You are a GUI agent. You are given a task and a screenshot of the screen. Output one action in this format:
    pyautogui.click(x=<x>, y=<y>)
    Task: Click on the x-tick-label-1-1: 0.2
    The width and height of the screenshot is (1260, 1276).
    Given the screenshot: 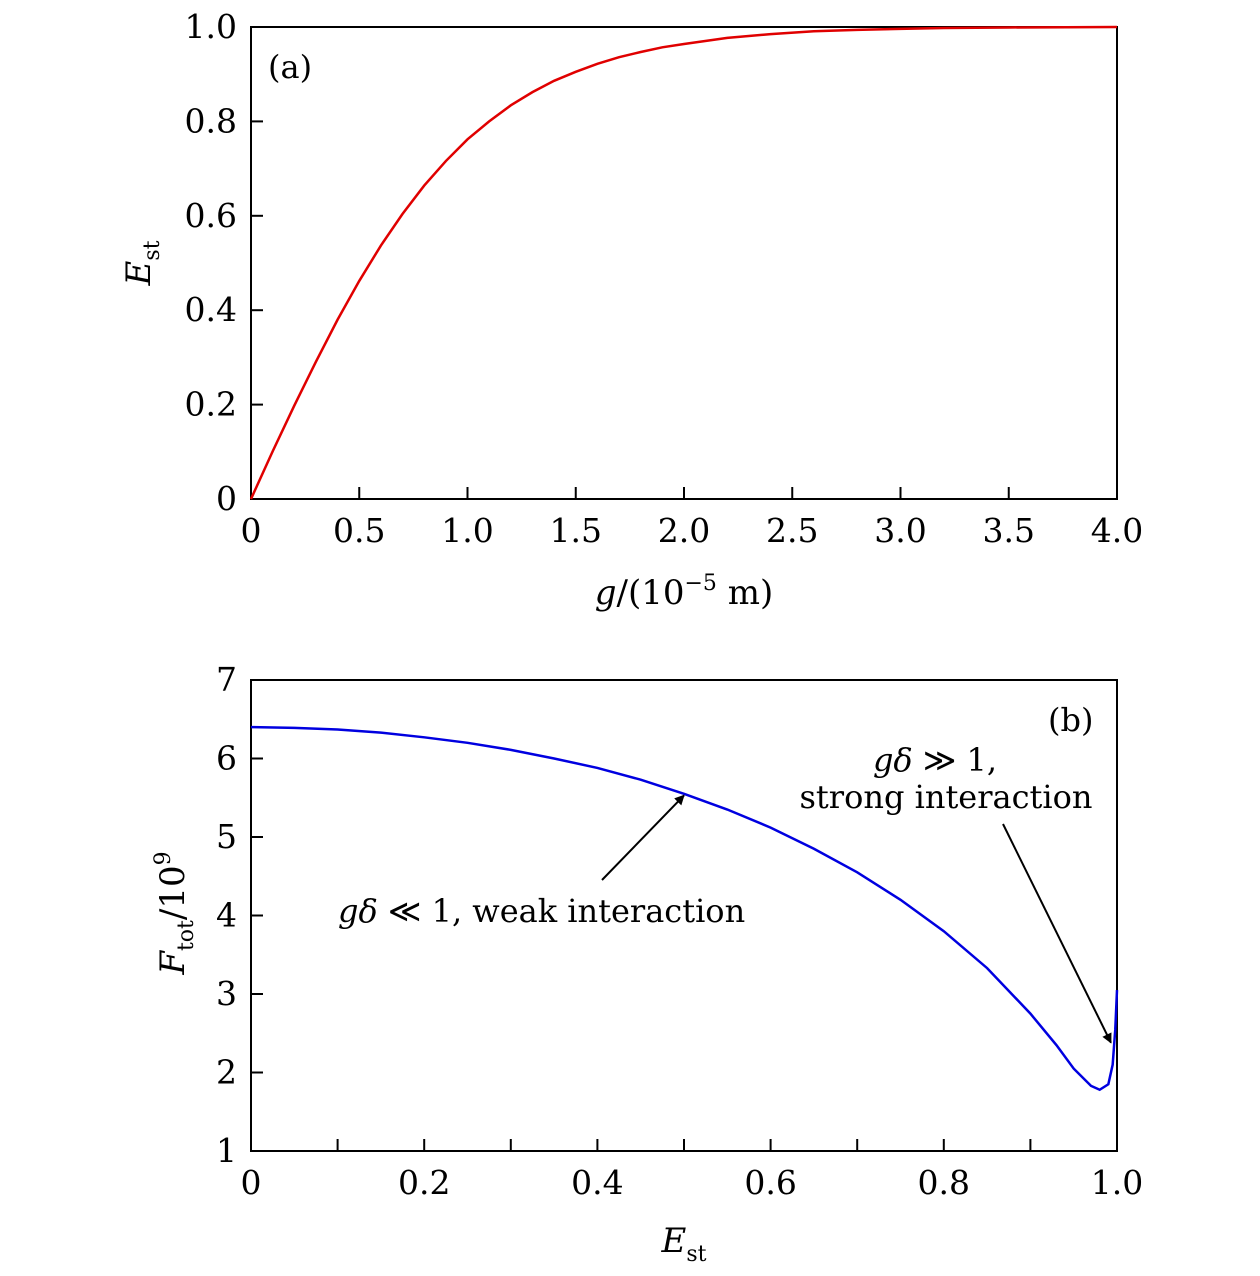 What is the action you would take?
    pyautogui.click(x=424, y=1182)
    